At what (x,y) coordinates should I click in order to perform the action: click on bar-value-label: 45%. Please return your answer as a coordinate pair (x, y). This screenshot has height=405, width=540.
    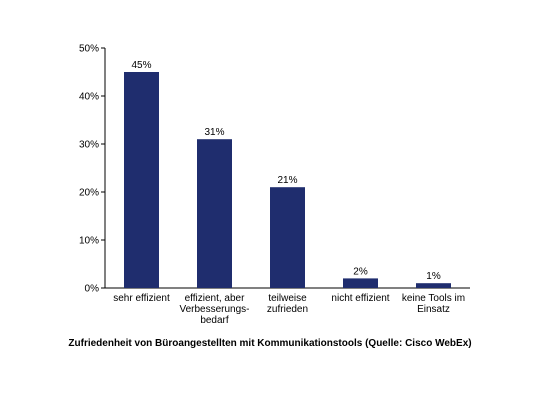
    Looking at the image, I should click on (141, 65).